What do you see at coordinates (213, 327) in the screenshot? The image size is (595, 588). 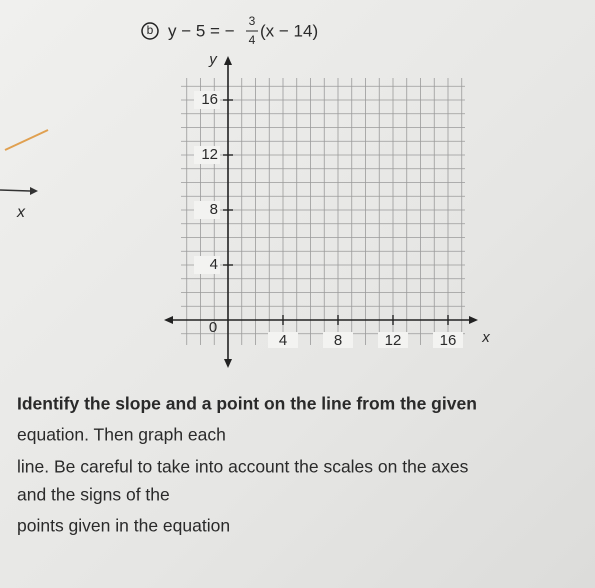 I see `origin-label: 0` at bounding box center [213, 327].